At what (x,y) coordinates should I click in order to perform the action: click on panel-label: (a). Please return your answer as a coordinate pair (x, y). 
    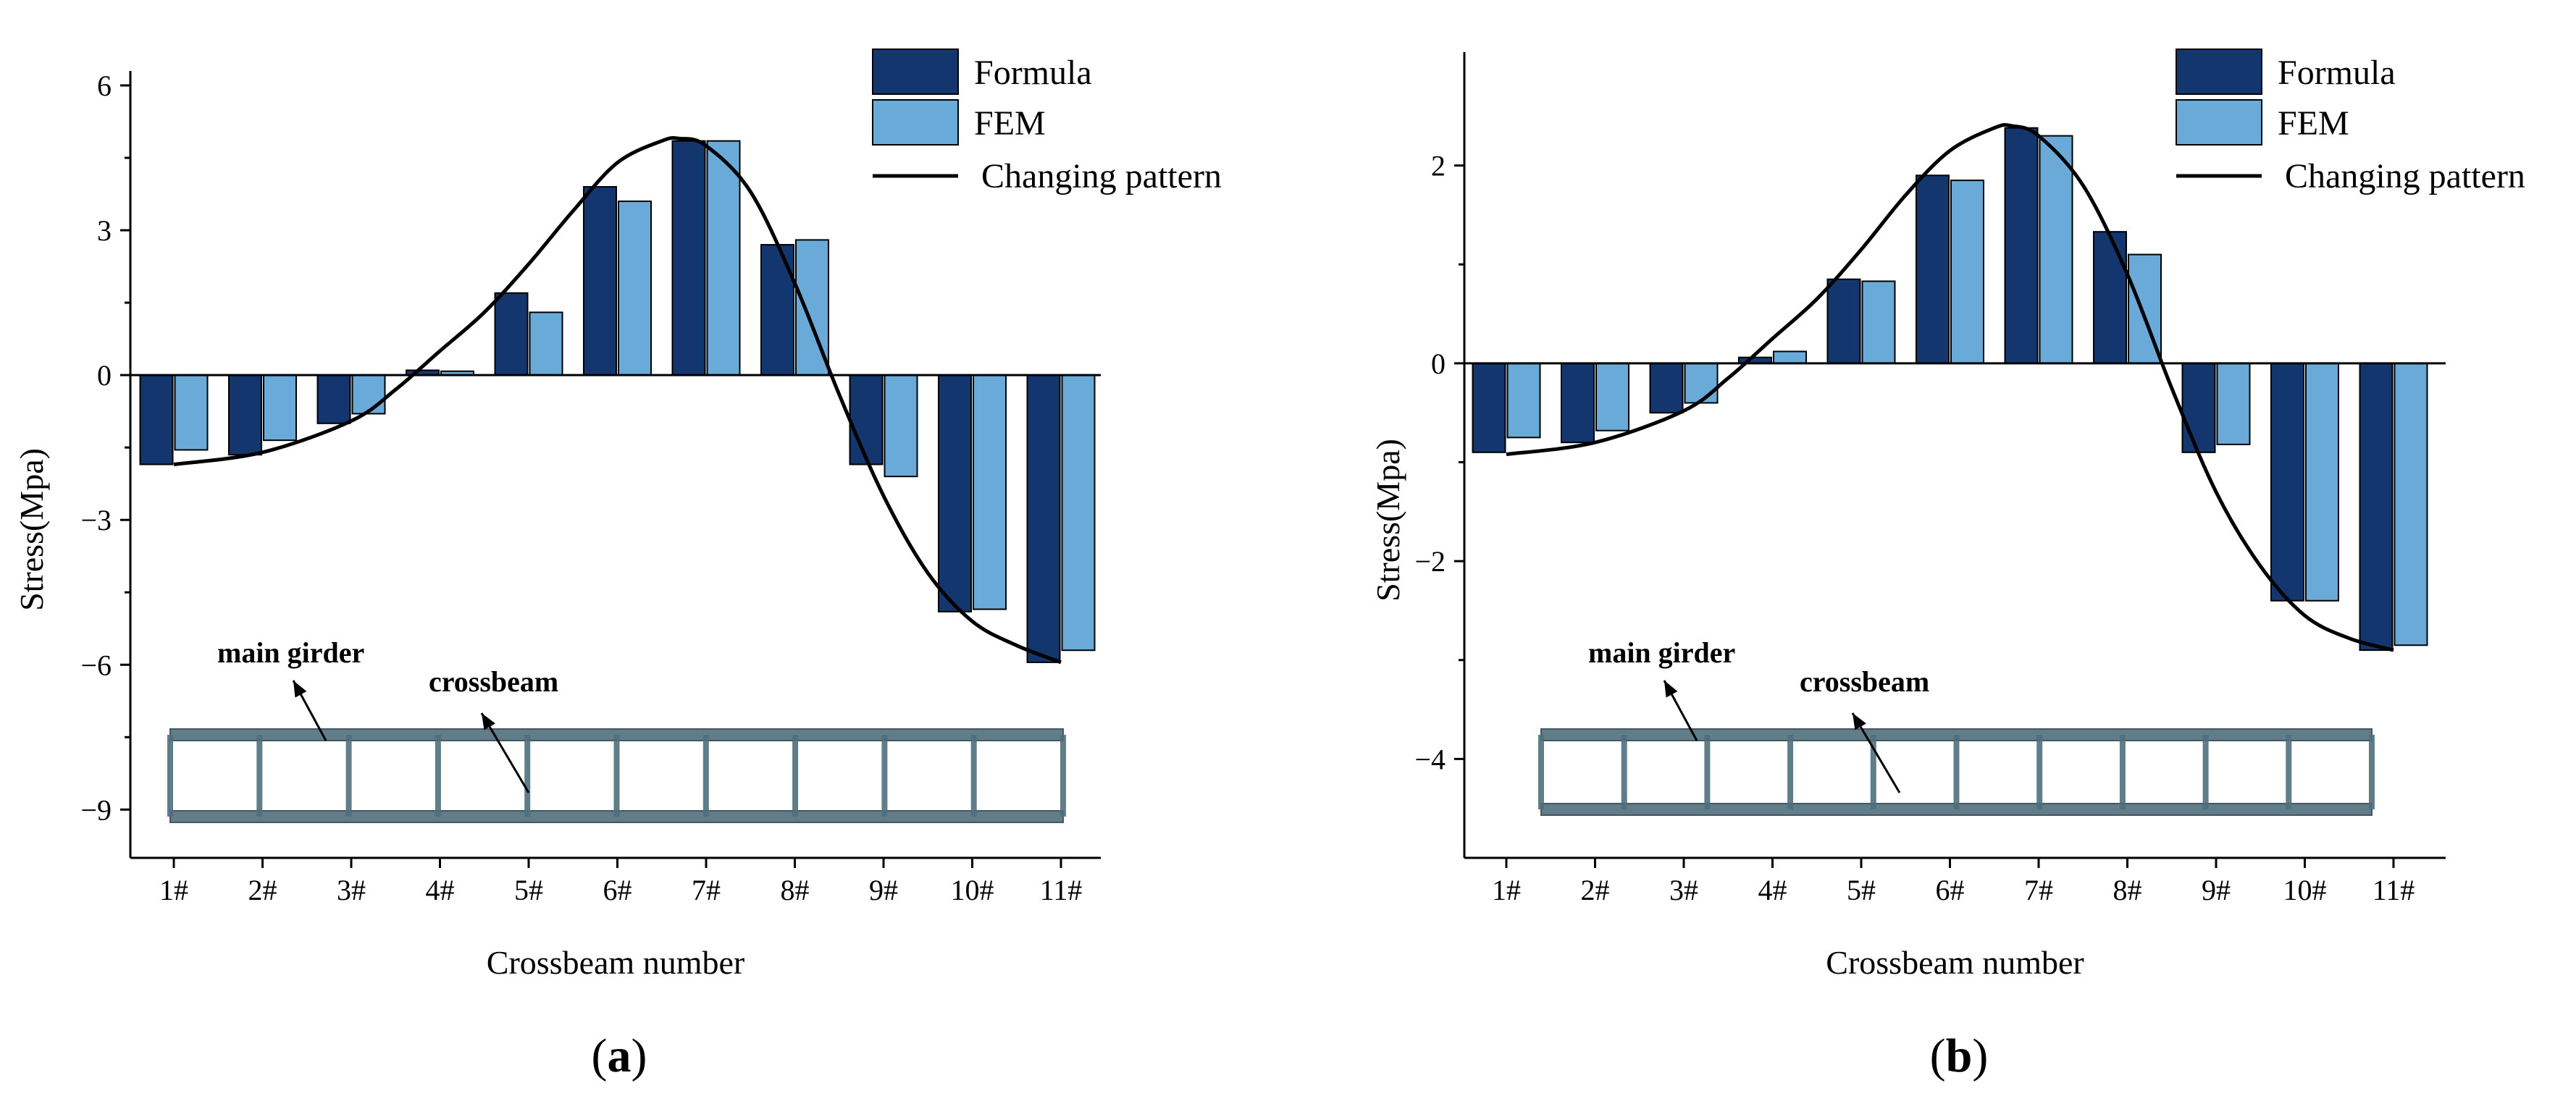
    Looking at the image, I should click on (619, 1055).